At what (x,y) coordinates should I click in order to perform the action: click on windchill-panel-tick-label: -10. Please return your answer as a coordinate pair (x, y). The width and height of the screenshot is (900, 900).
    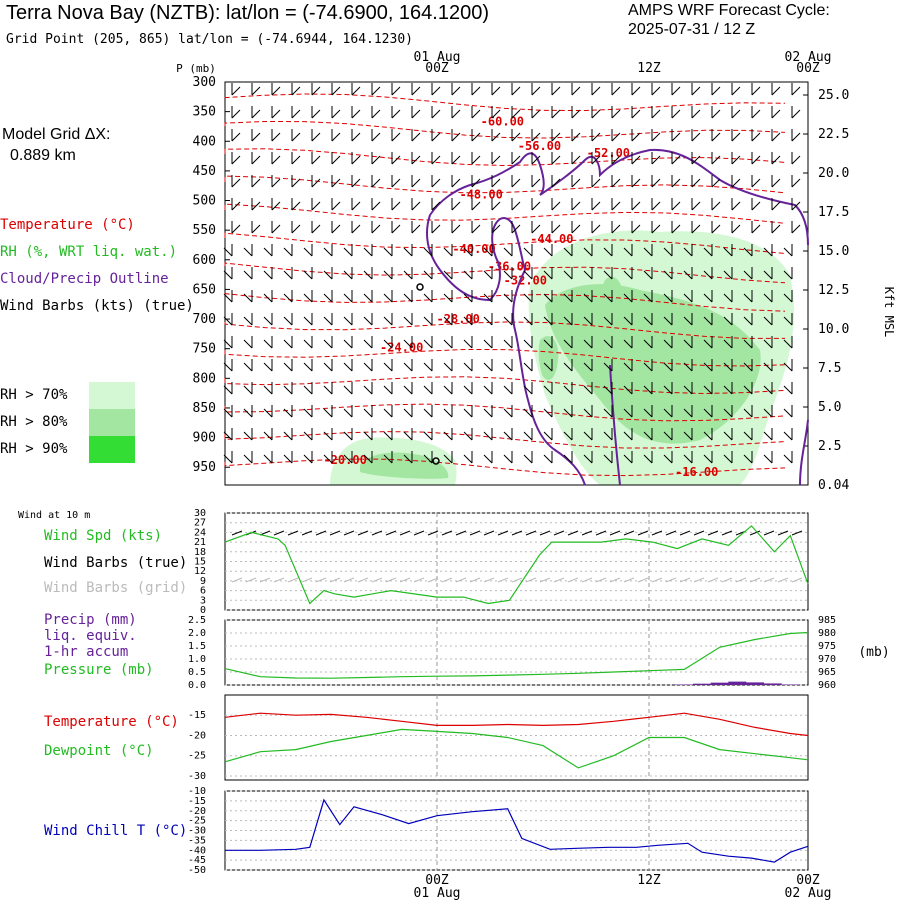
    Looking at the image, I should click on (197, 791).